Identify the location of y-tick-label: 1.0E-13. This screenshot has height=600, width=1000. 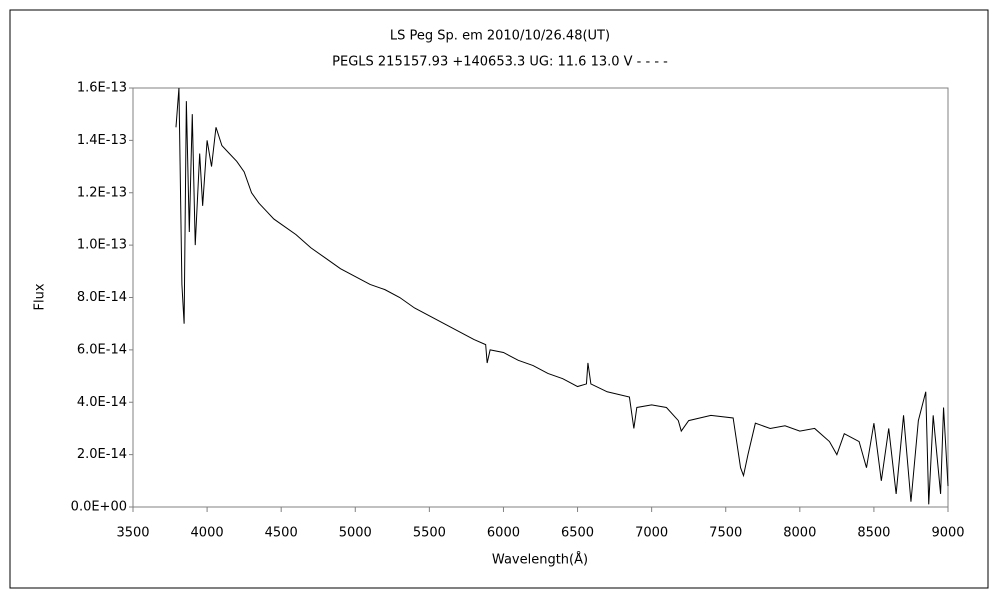
(102, 245).